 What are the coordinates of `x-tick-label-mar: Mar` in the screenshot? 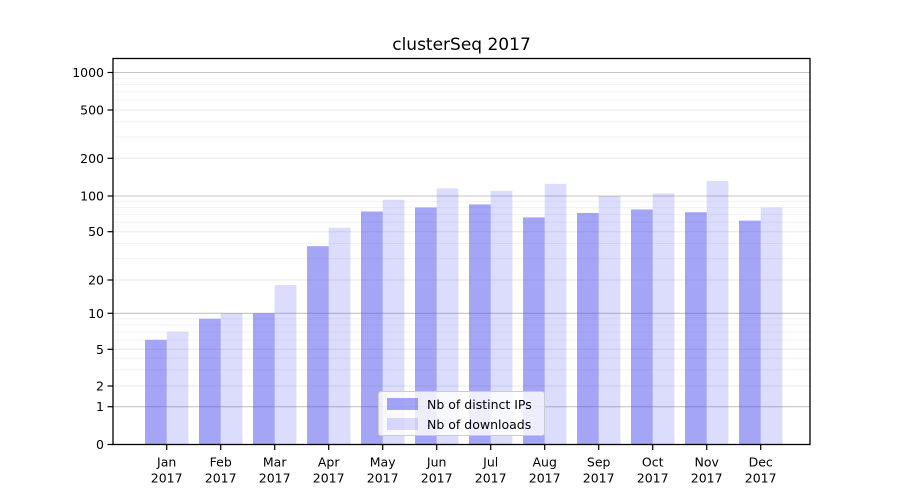 It's located at (275, 462).